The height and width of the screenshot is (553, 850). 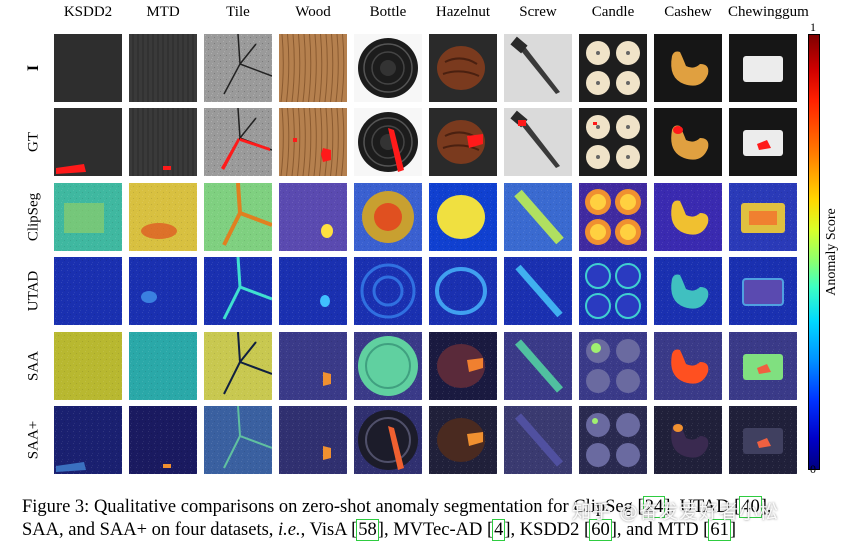 I want to click on citation-link: 60, so click(x=600, y=530).